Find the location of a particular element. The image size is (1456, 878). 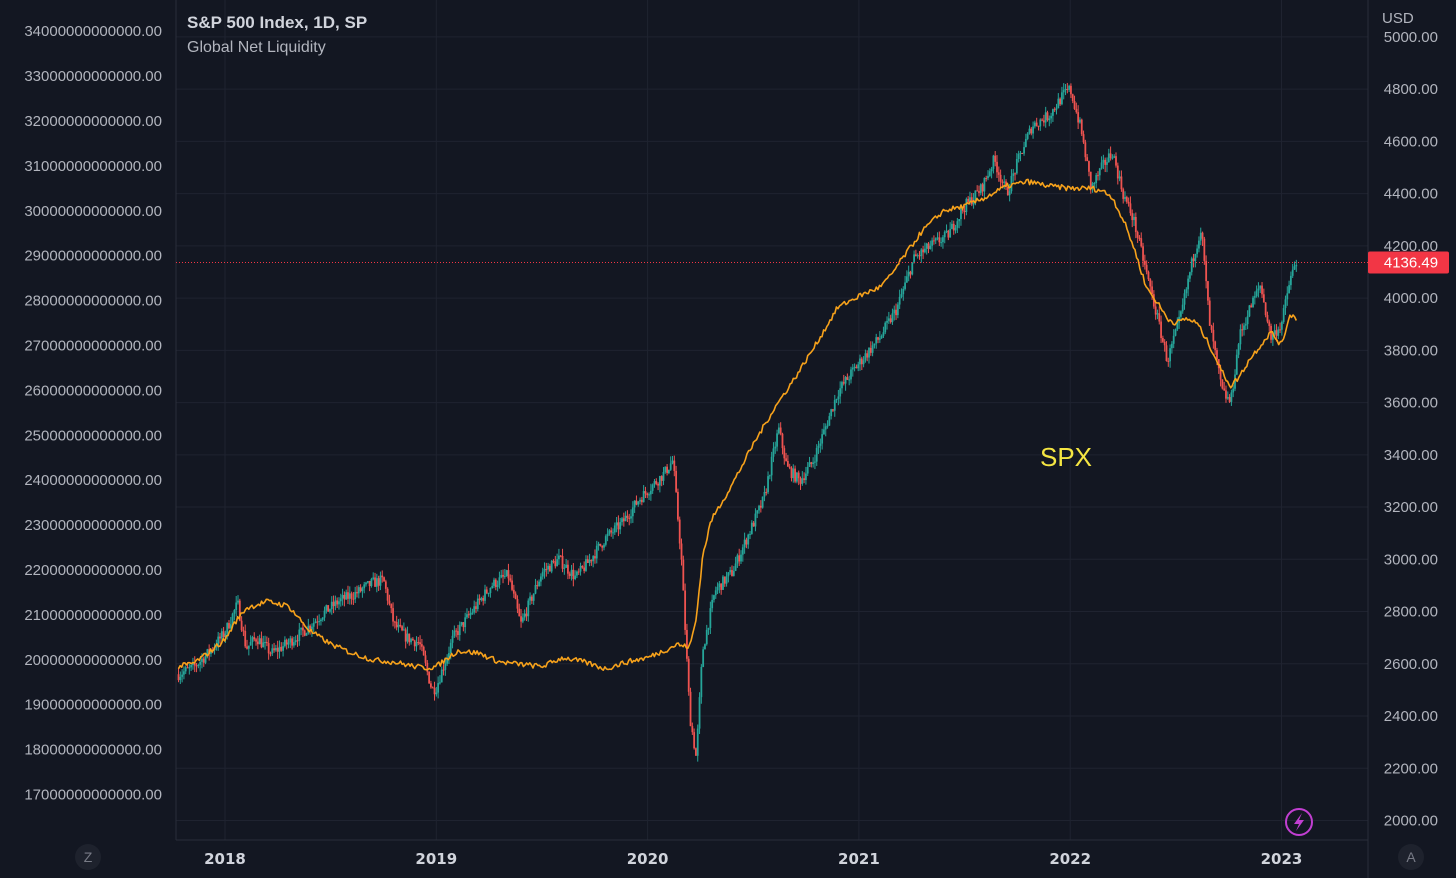

left-tick-label: 22000000000000.00 is located at coordinates (93, 570).